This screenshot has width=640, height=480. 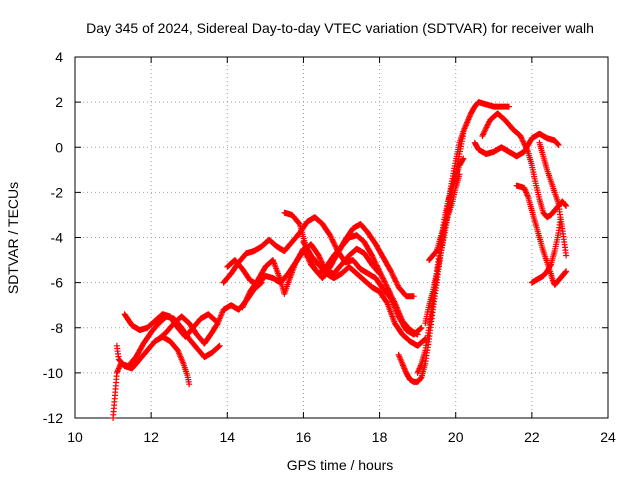 What do you see at coordinates (380, 437) in the screenshot?
I see `x-tick-label: 18` at bounding box center [380, 437].